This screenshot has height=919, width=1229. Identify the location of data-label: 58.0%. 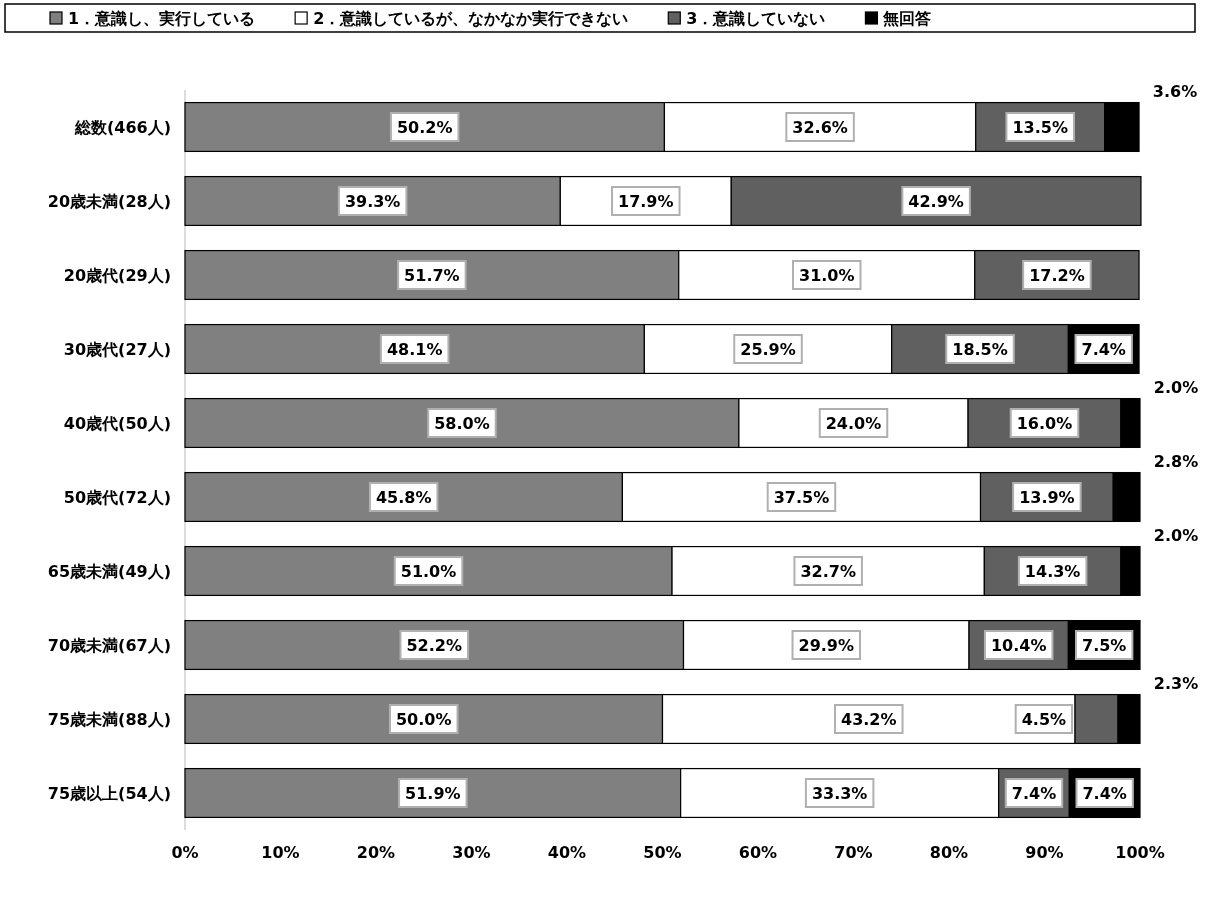
(462, 423).